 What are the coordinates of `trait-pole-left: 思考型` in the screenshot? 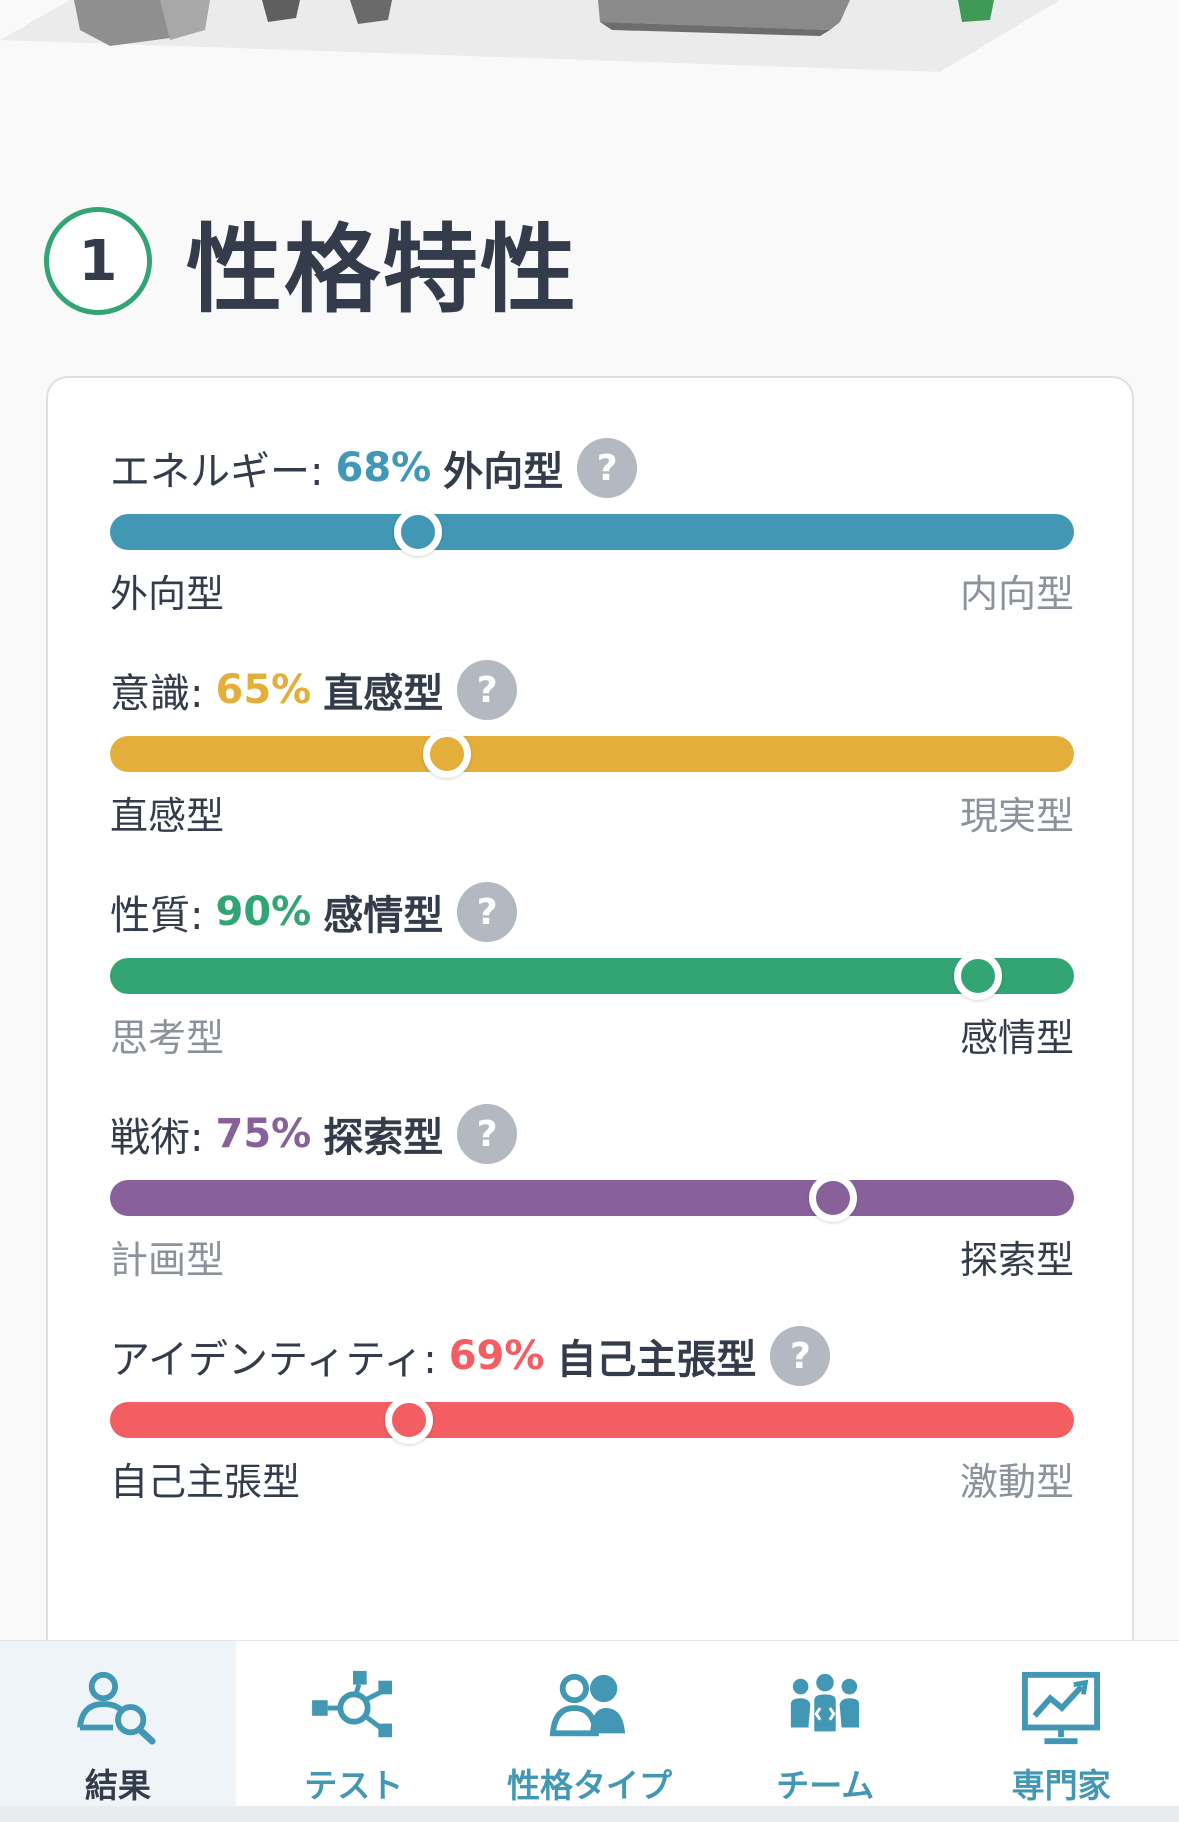 It's located at (167, 1038).